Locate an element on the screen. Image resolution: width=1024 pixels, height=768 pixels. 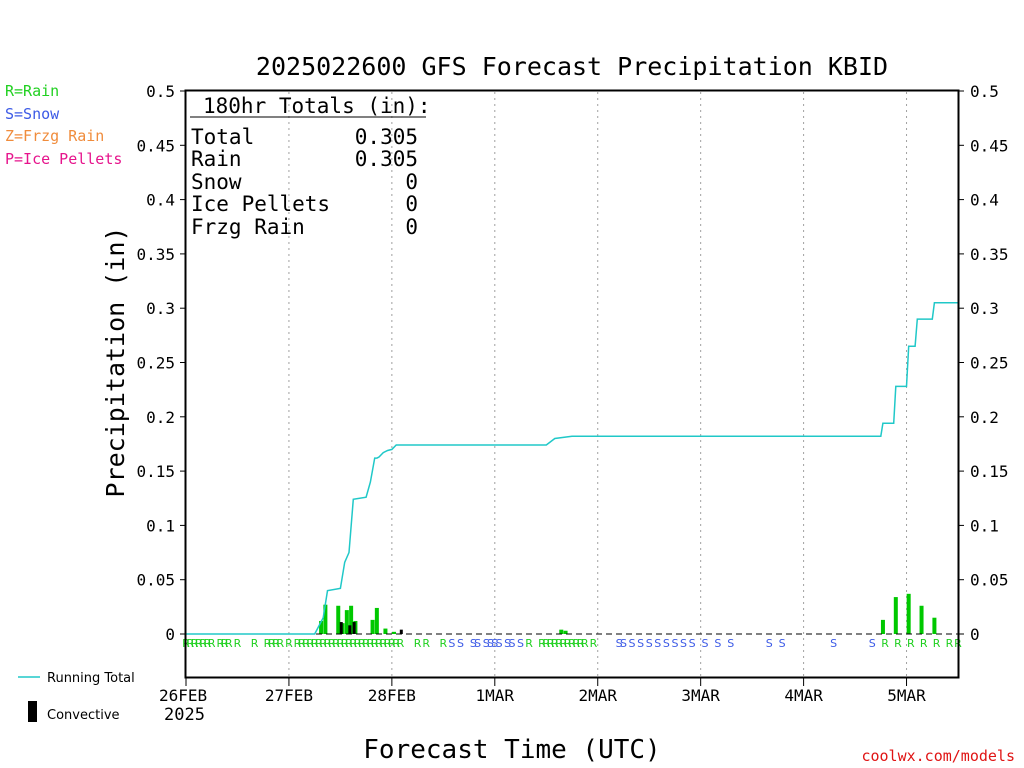
credit-link: coolwx.com/models is located at coordinates (938, 756).